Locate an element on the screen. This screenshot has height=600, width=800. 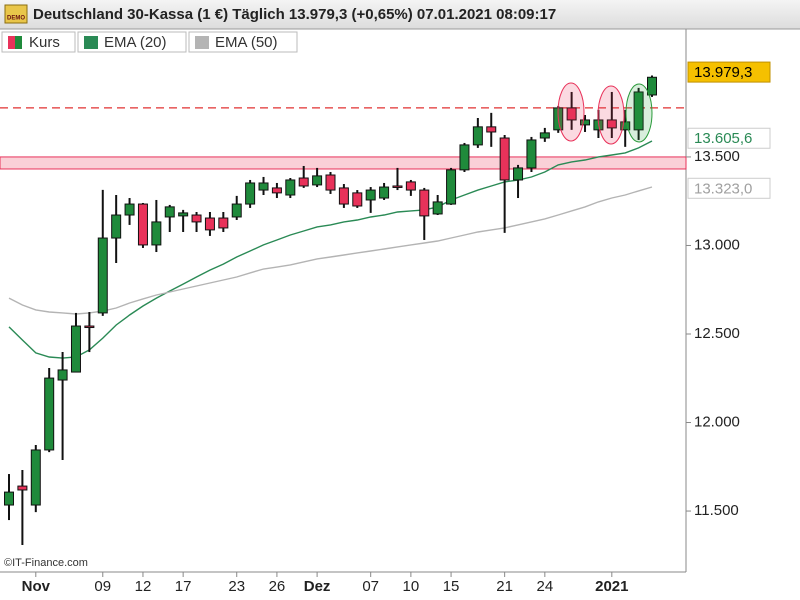
x-tick-label: Nov is located at coordinates (36, 586).